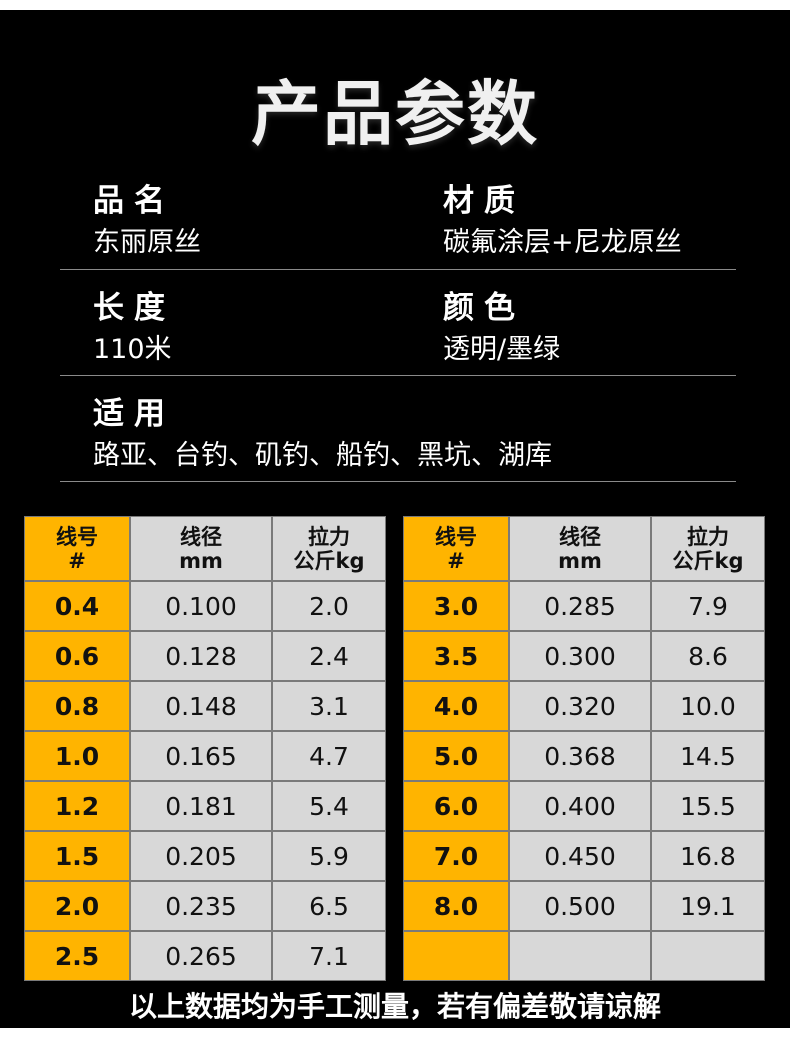 This screenshot has width=790, height=1038. What do you see at coordinates (394, 1006) in the screenshot?
I see `footer-disclaimer: 以上数据均为手工测量，若有偏差敬请谅解` at bounding box center [394, 1006].